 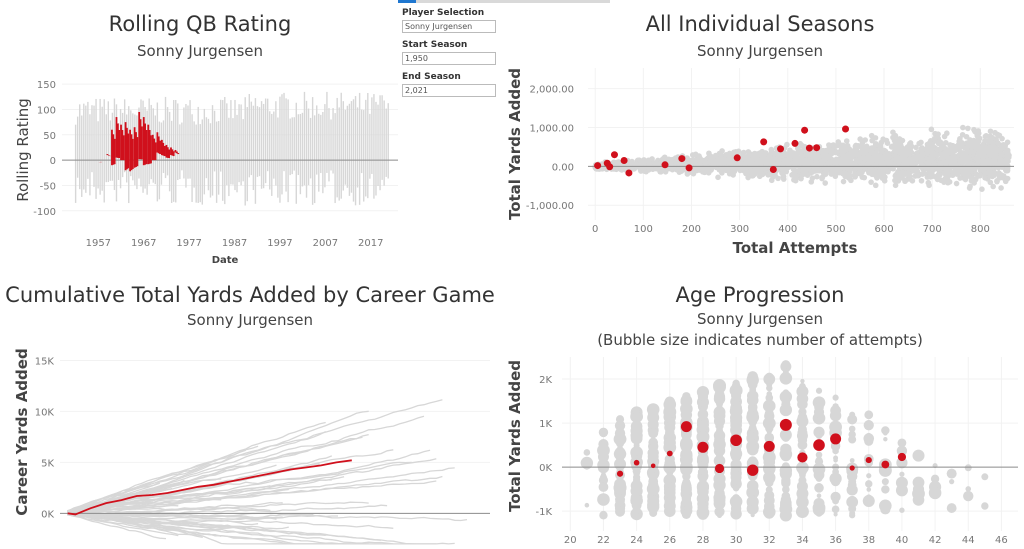 What do you see at coordinates (570, 540) in the screenshot?
I see `age-xtick-label: 20` at bounding box center [570, 540].